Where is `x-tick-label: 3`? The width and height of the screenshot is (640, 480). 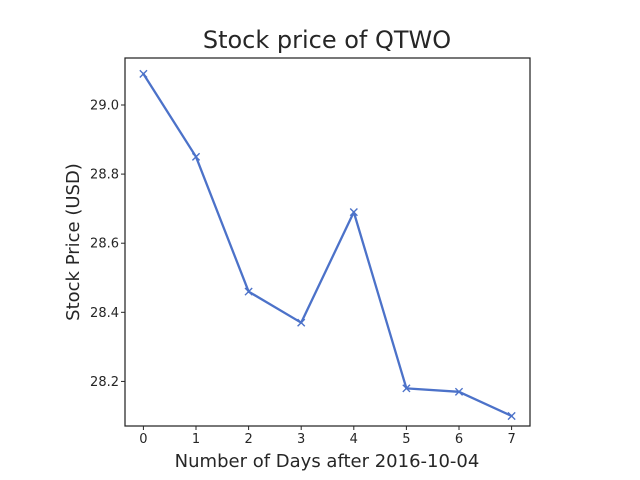
x-tick-label: 3 is located at coordinates (301, 439).